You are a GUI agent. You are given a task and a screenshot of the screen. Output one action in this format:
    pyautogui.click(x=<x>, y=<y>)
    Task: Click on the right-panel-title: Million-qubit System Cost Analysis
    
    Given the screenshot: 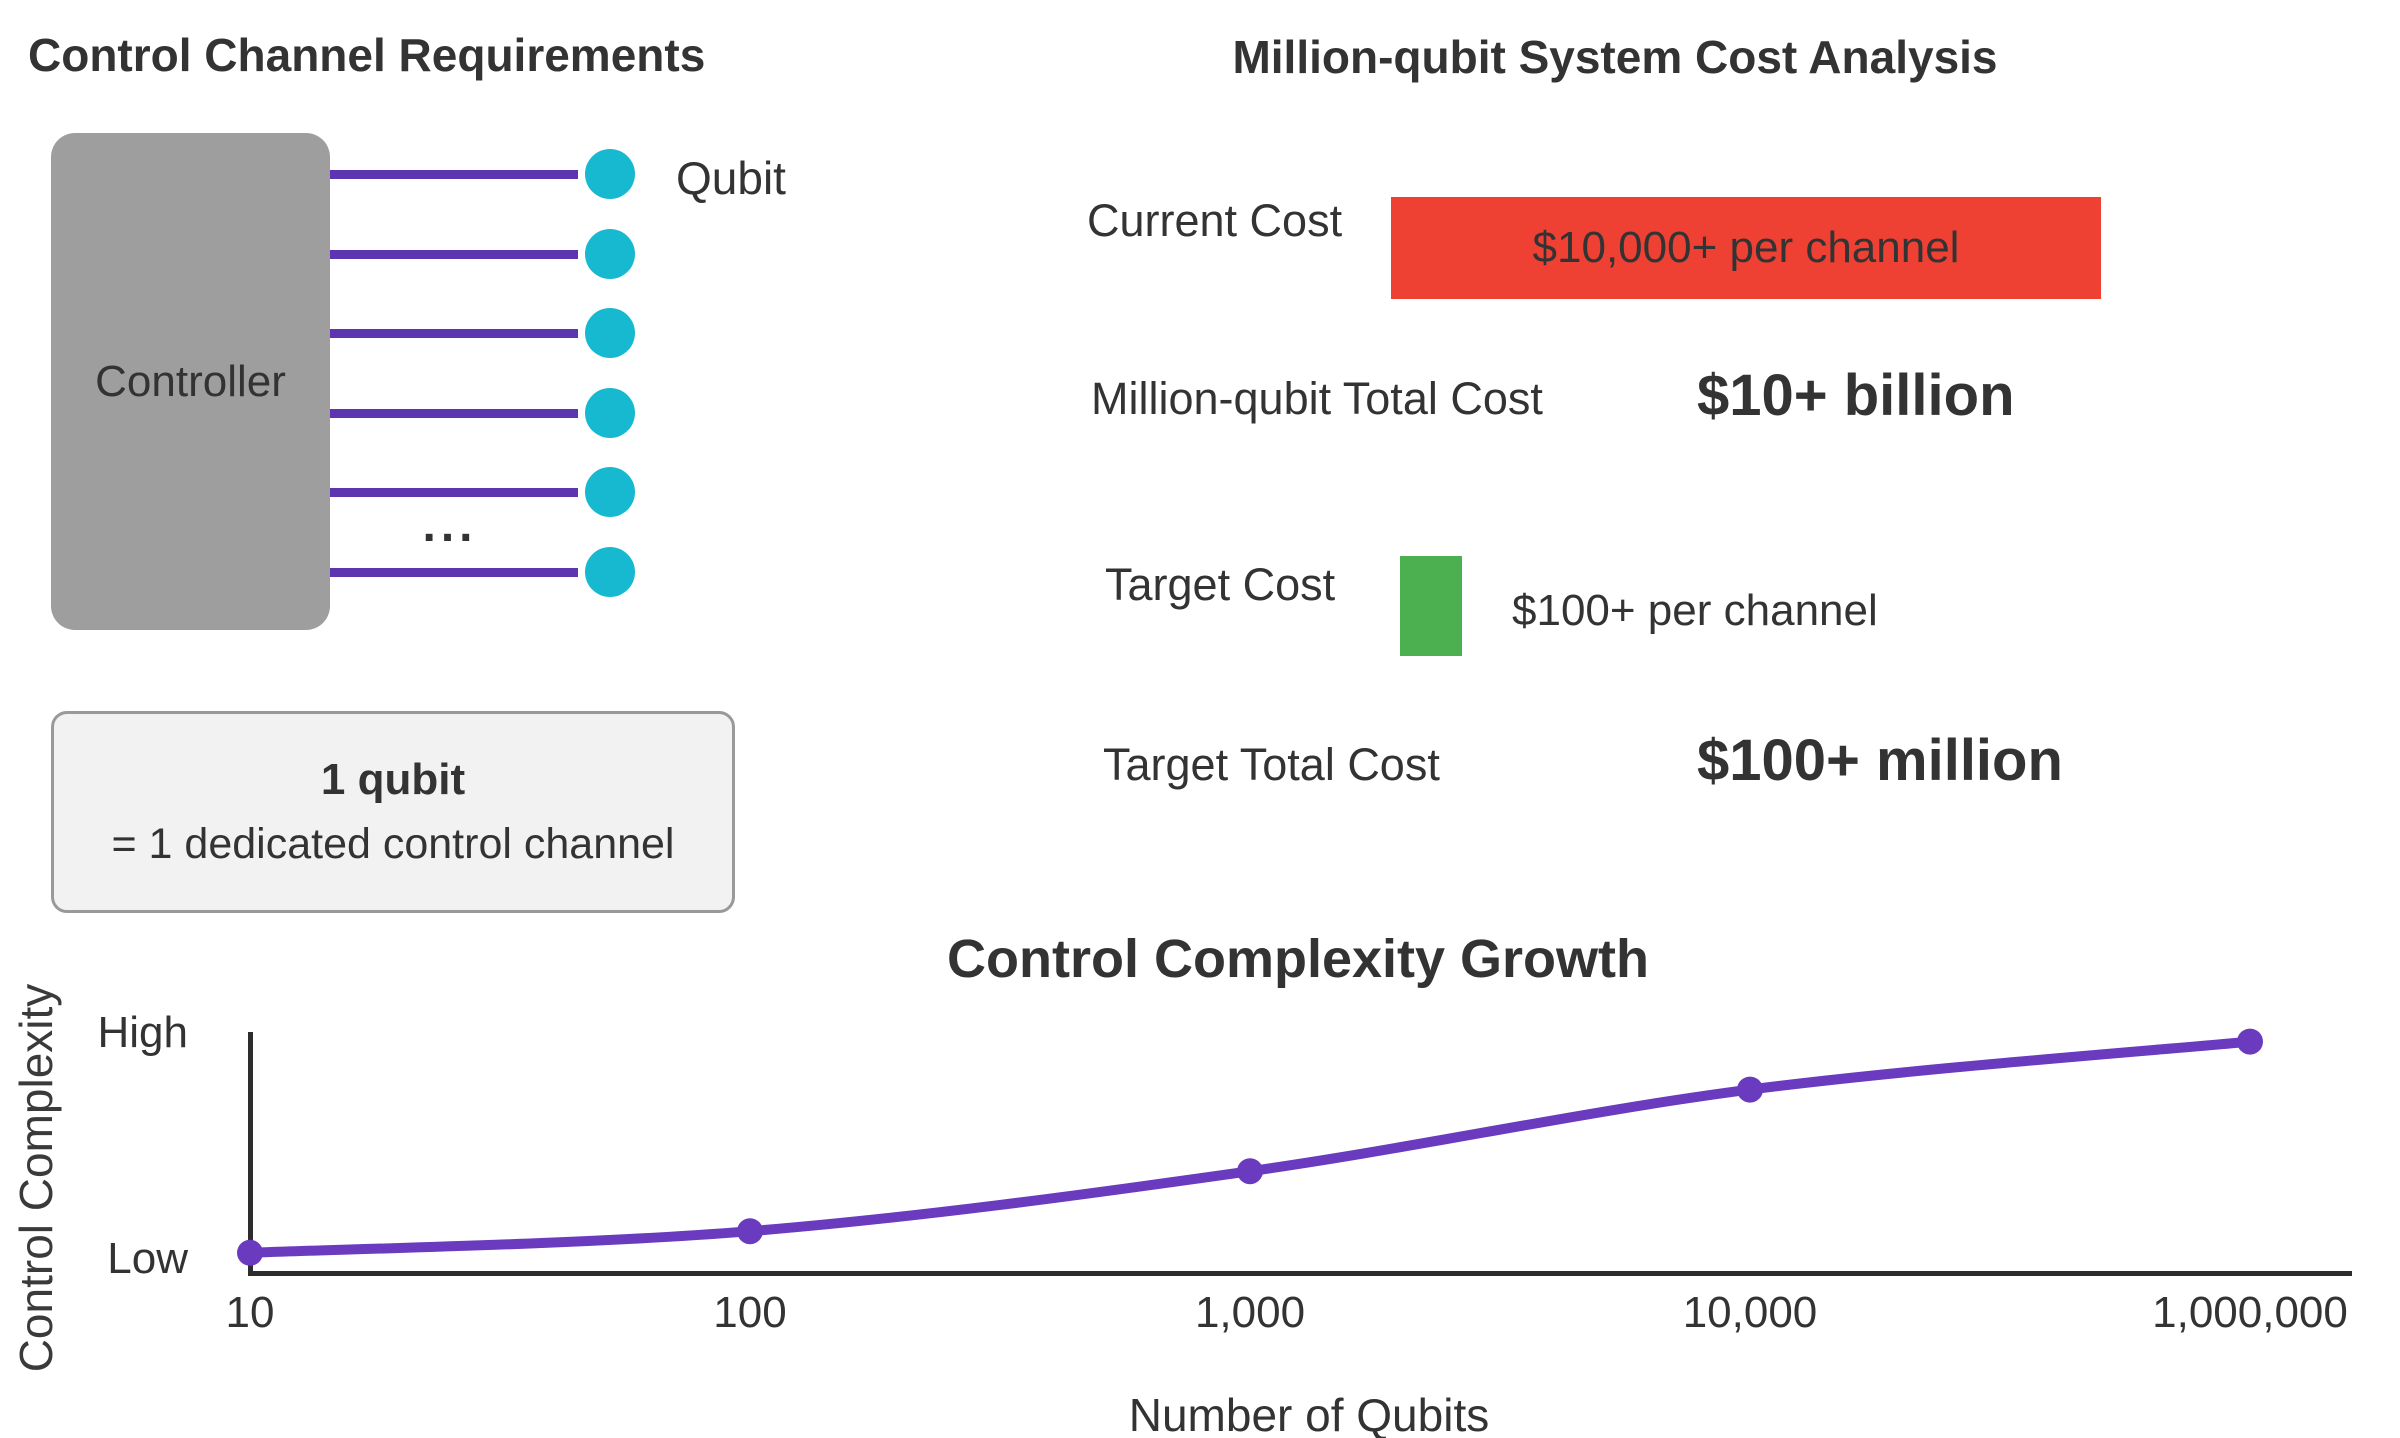 What is the action you would take?
    pyautogui.click(x=1615, y=57)
    